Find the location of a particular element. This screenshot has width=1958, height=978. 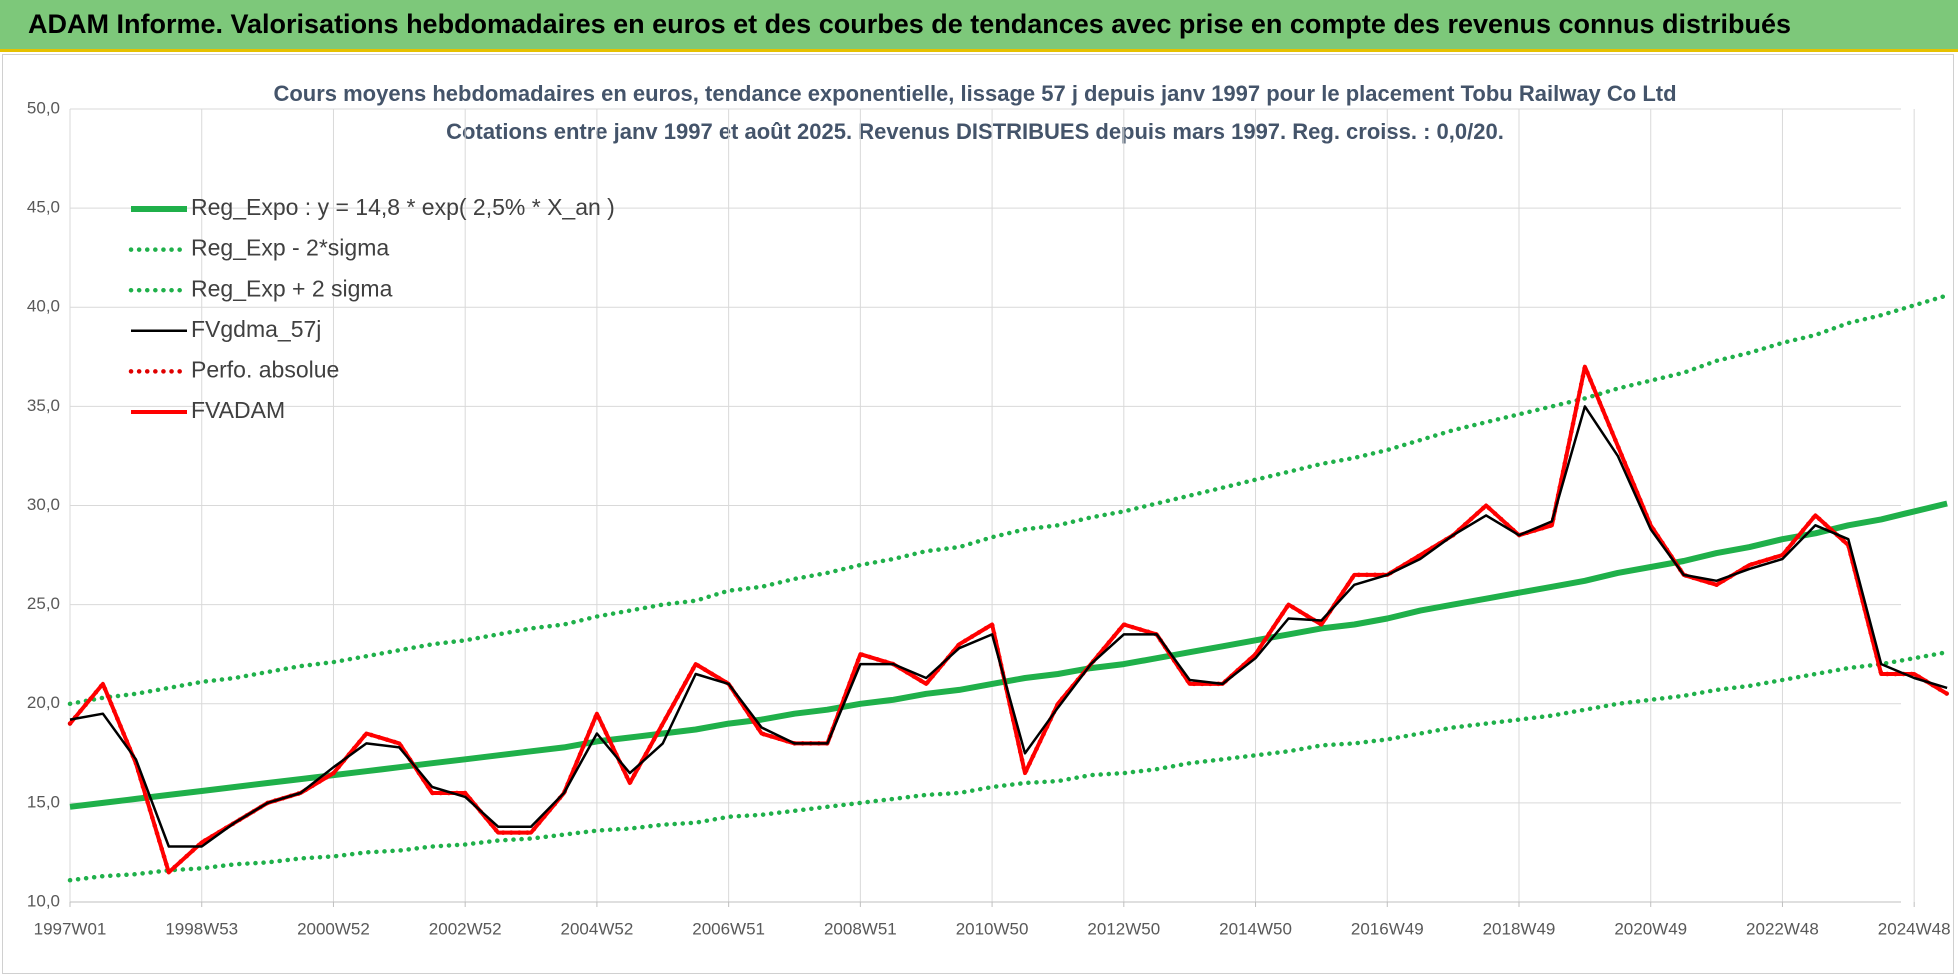

x-tick-label: 1997W01 is located at coordinates (70, 928).